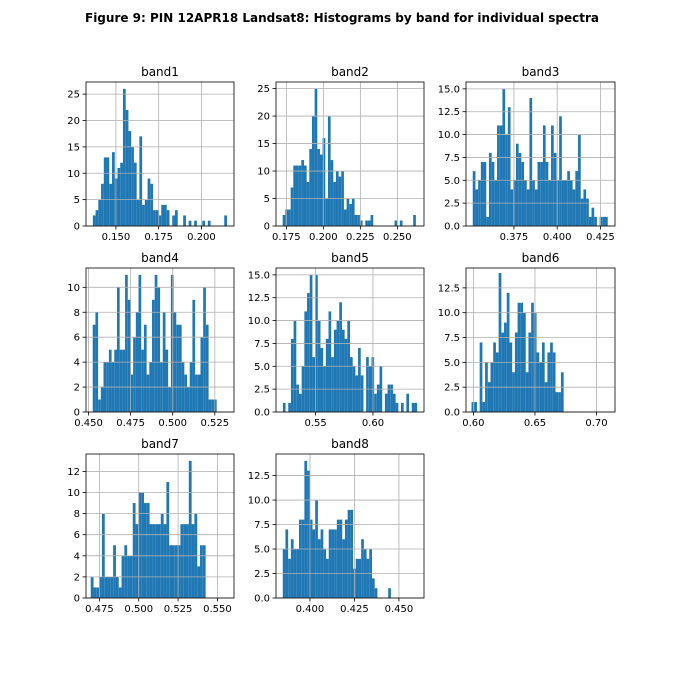 The height and width of the screenshot is (684, 684). Describe the element at coordinates (350, 444) in the screenshot. I see `panel-title: band8` at that location.